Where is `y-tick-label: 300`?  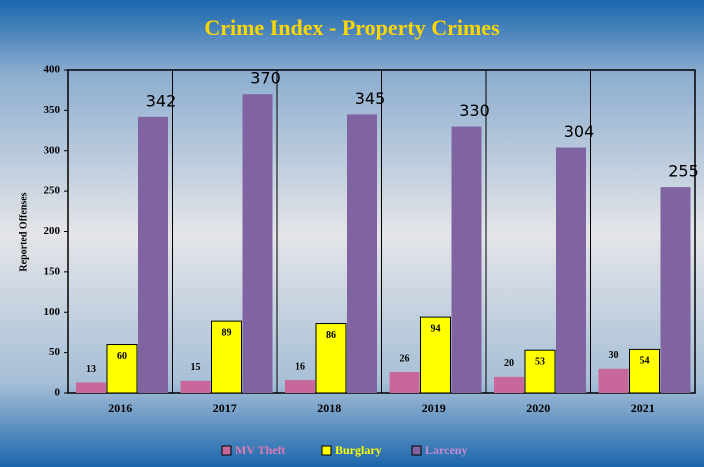 y-tick-label: 300 is located at coordinates (52, 150).